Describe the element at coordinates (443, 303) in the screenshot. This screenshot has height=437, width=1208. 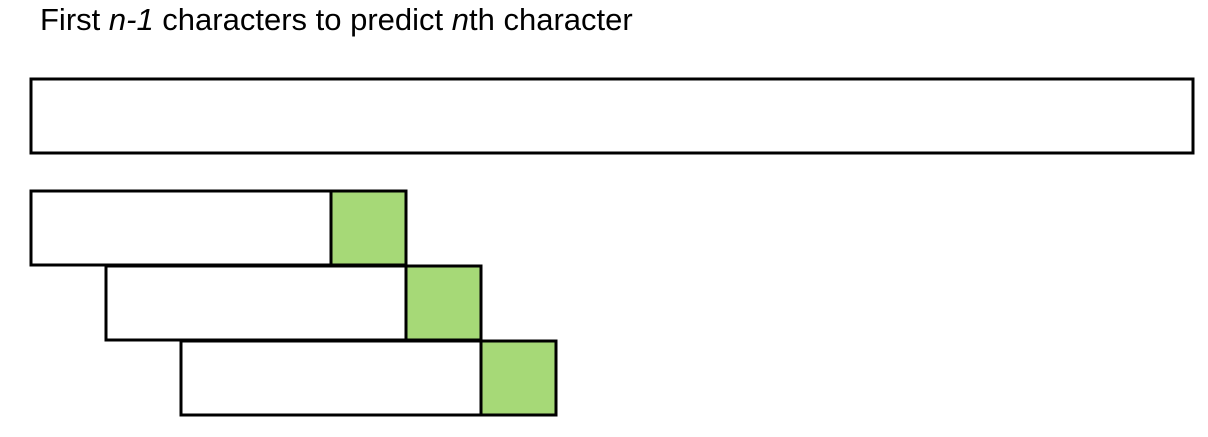
I see `window-2-target-box` at that location.